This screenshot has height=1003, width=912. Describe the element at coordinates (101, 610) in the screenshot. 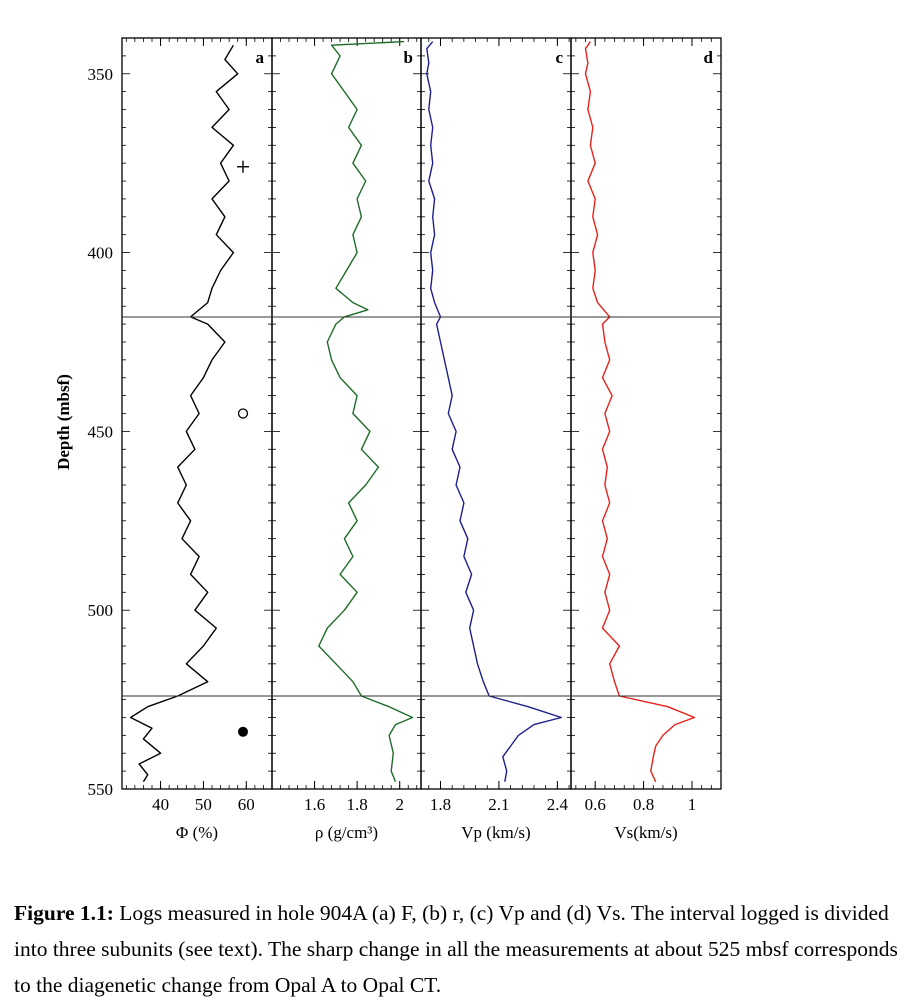

I see `y-tick-label: 500` at that location.